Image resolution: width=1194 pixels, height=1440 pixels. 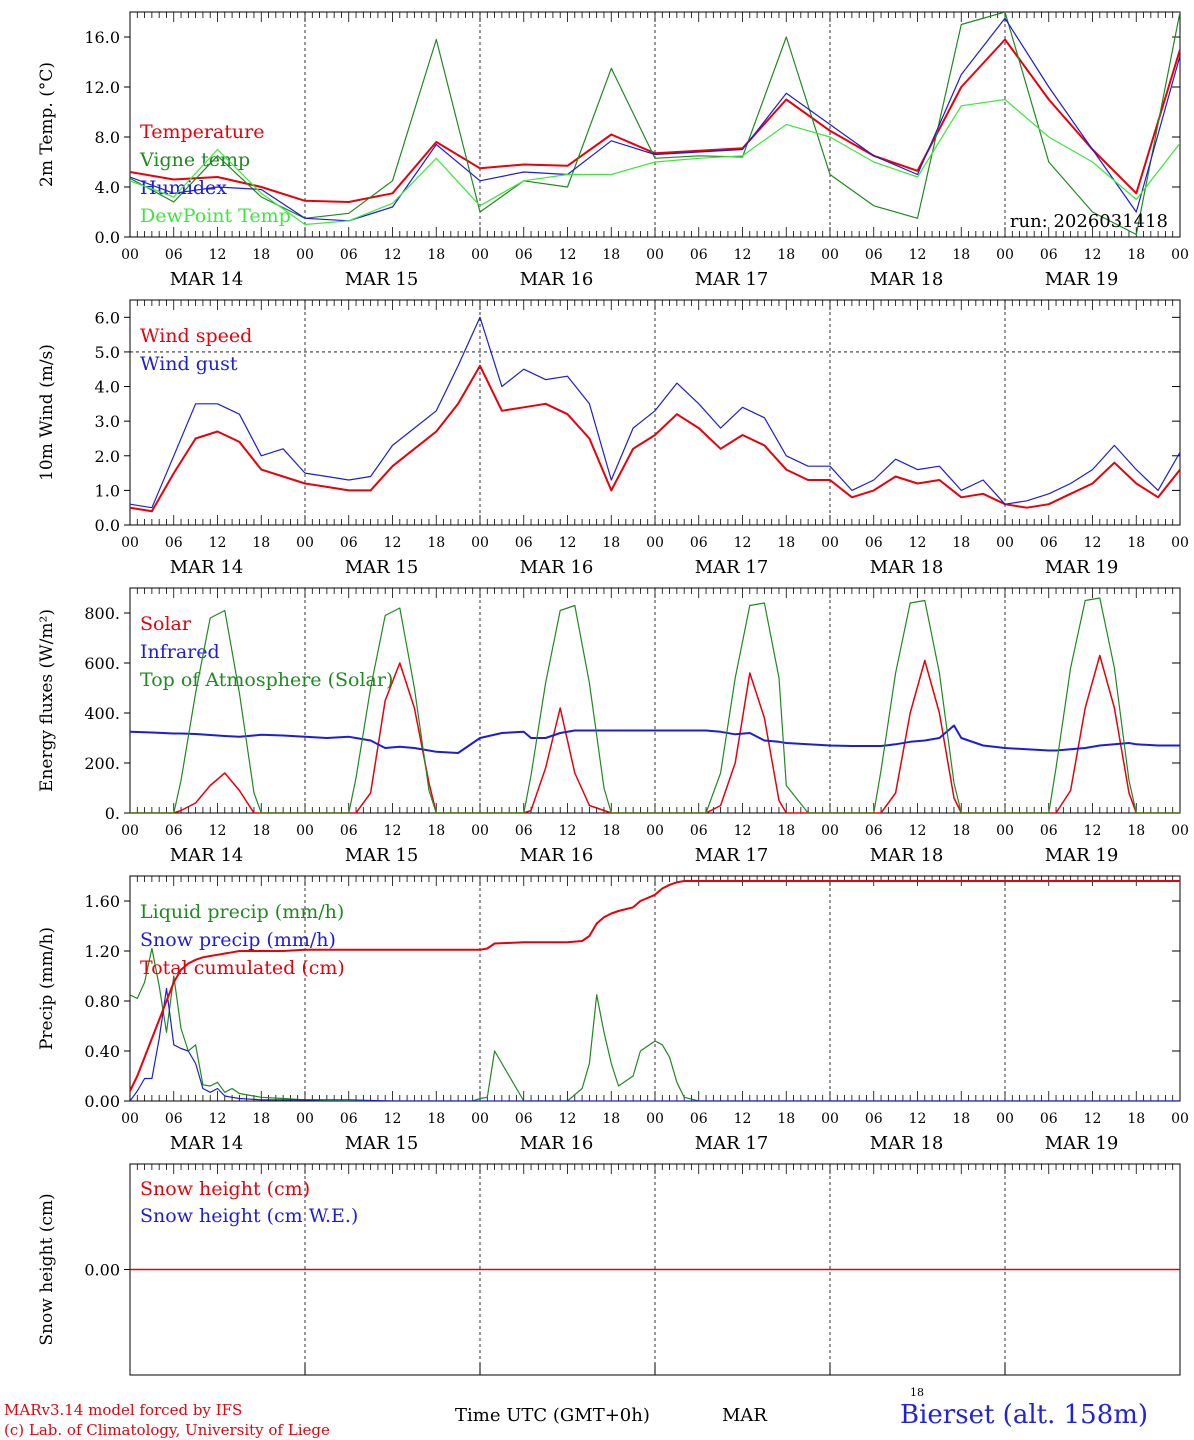 I want to click on station-title: Bierset (alt. 158m), so click(x=1024, y=1415).